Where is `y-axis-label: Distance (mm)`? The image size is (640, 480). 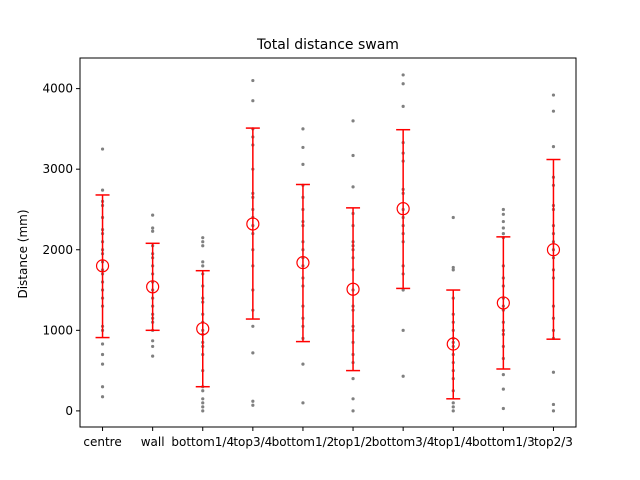 y-axis-label: Distance (mm) is located at coordinates (23, 253).